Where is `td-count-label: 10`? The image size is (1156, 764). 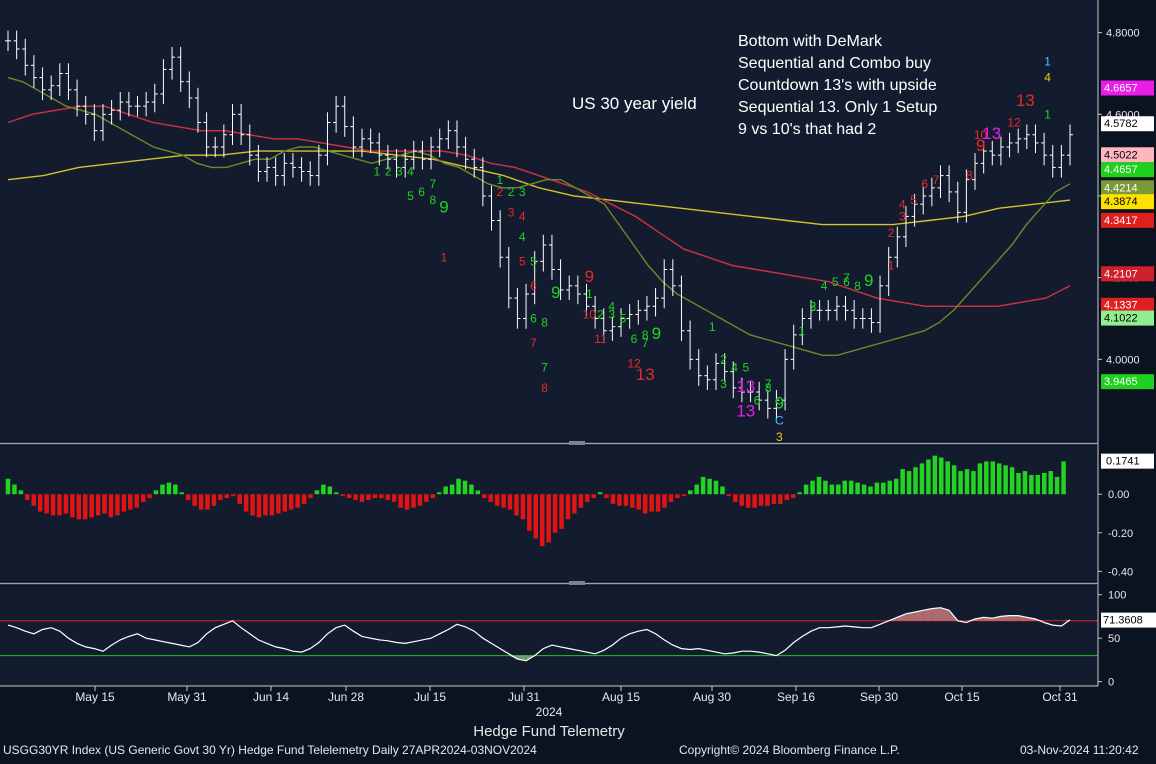
td-count-label: 10 is located at coordinates (590, 315).